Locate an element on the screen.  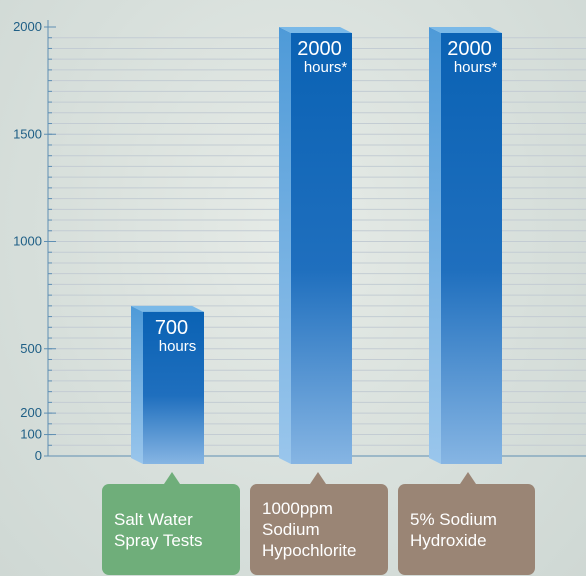
category-label-box: 1000ppm Sodium Hypochlorite is located at coordinates (319, 523).